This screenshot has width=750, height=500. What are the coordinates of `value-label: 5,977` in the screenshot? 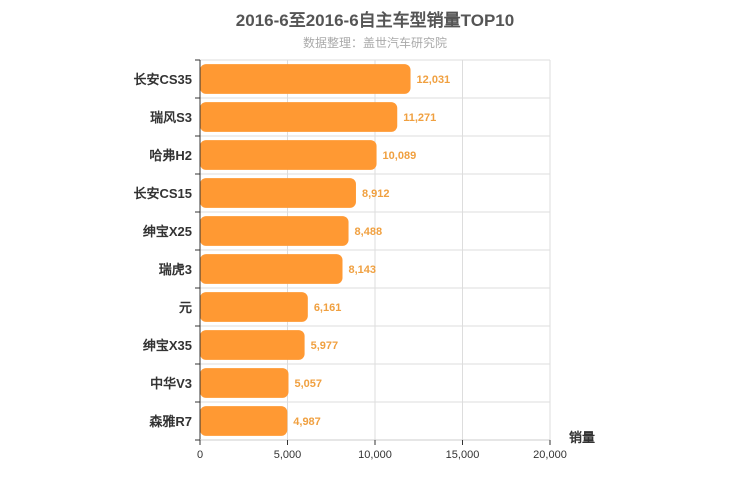 It's located at (325, 346).